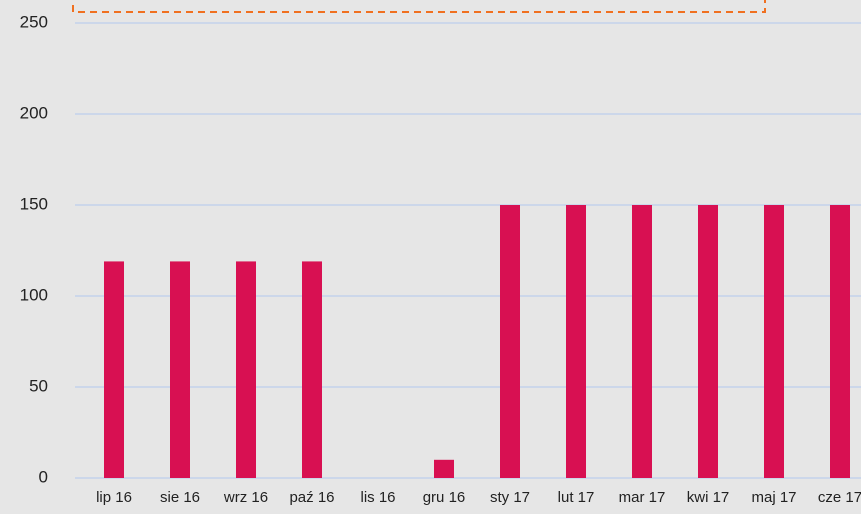 This screenshot has height=514, width=861. I want to click on x-tick-label: paź 16, so click(311, 497).